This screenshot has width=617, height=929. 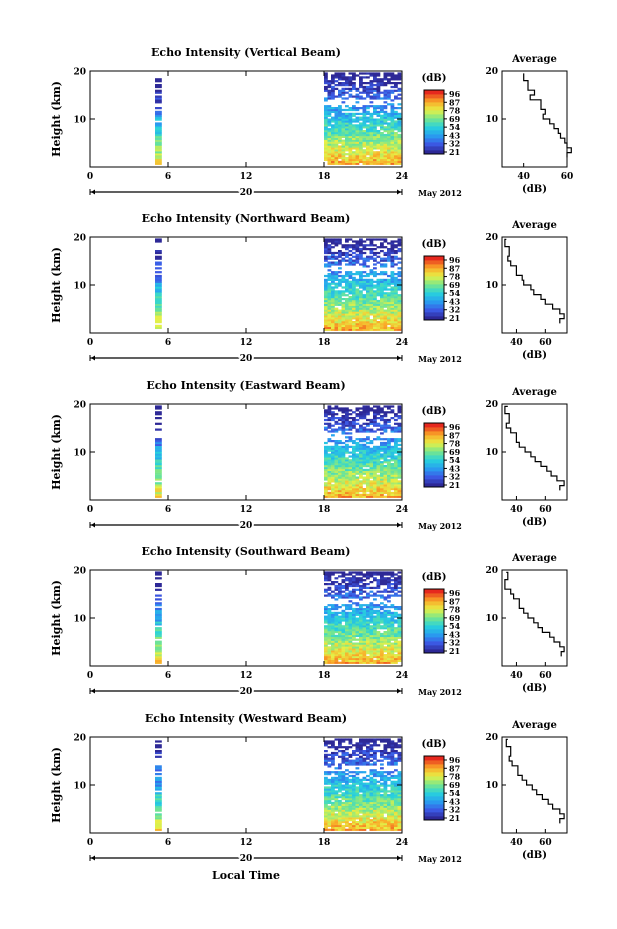 I want to click on colorbar-tick-label: 87, so click(x=454, y=268).